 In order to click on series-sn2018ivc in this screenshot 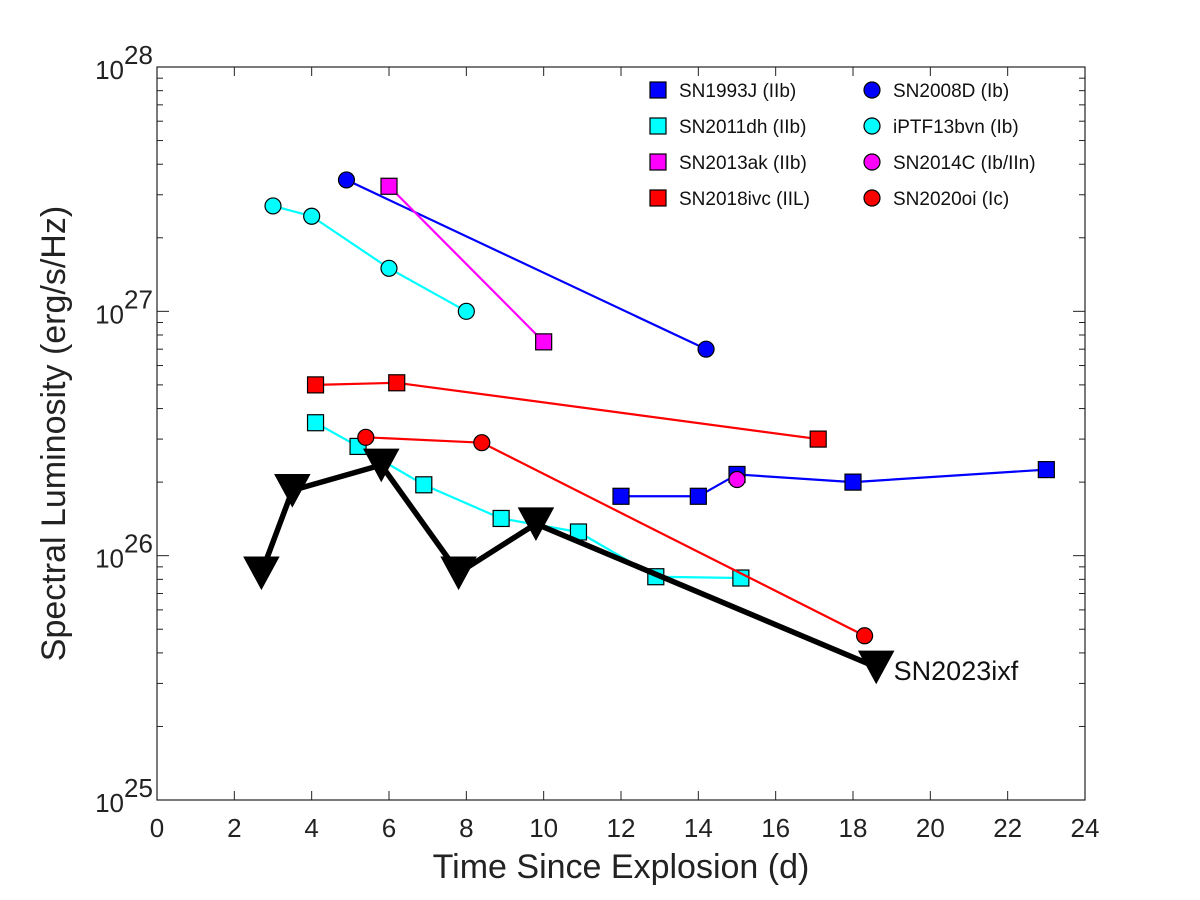, I will do `click(566, 411)`.